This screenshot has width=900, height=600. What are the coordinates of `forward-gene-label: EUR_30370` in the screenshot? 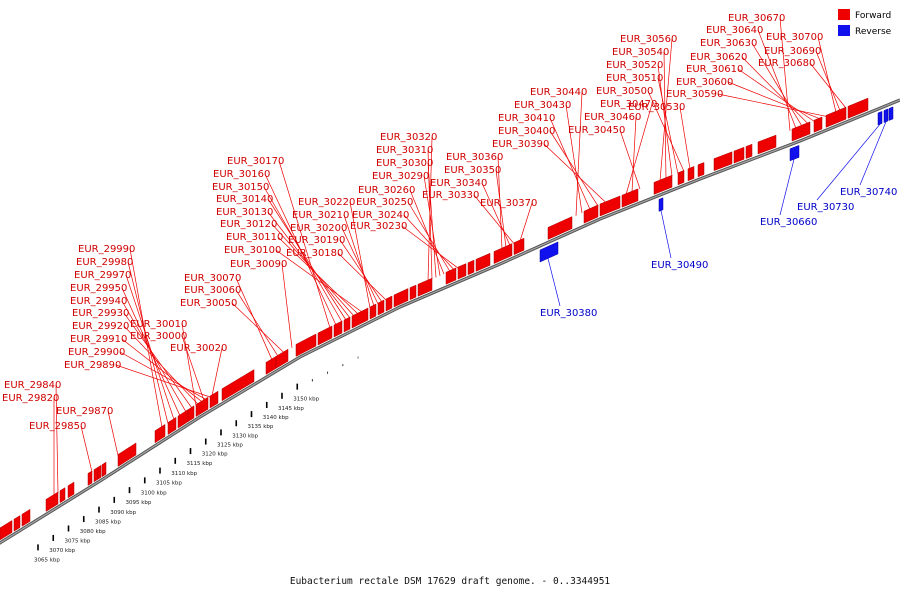 It's located at (508, 203).